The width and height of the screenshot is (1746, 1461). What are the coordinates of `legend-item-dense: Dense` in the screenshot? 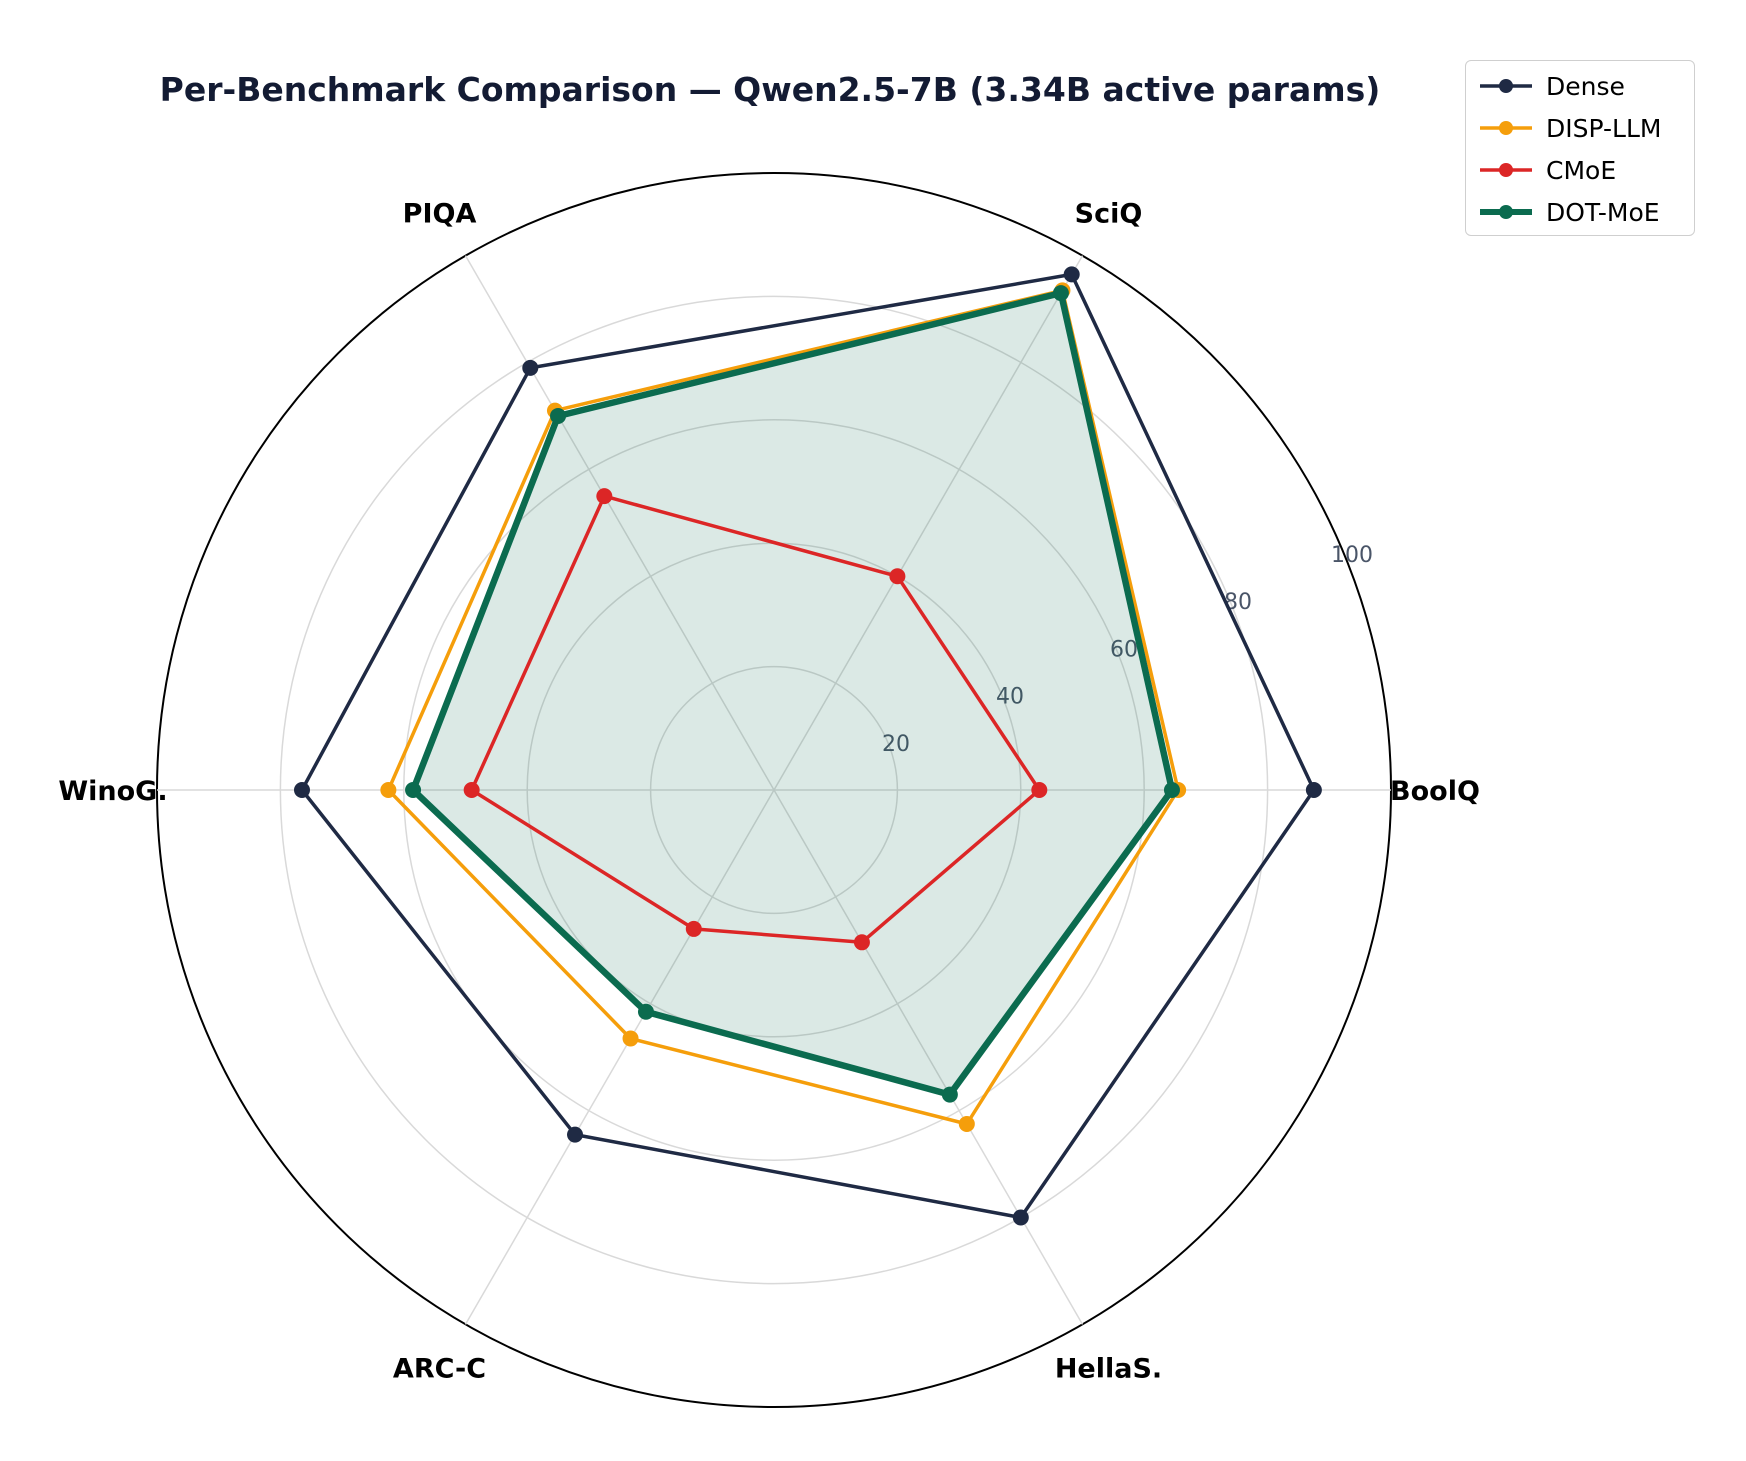 It's located at (1580, 86).